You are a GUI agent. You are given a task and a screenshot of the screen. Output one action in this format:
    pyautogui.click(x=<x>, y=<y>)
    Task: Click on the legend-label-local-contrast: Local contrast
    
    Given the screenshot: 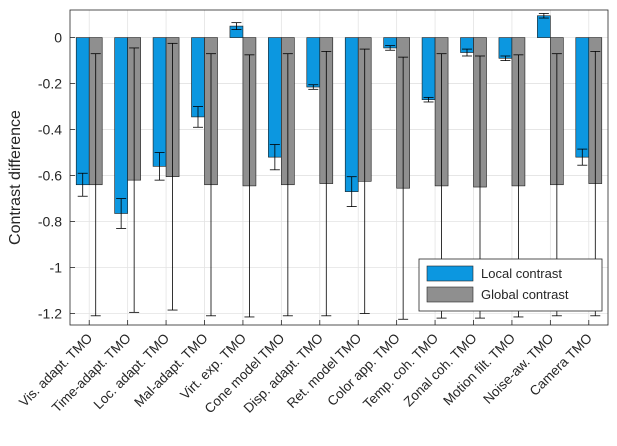 What is the action you would take?
    pyautogui.click(x=521, y=273)
    